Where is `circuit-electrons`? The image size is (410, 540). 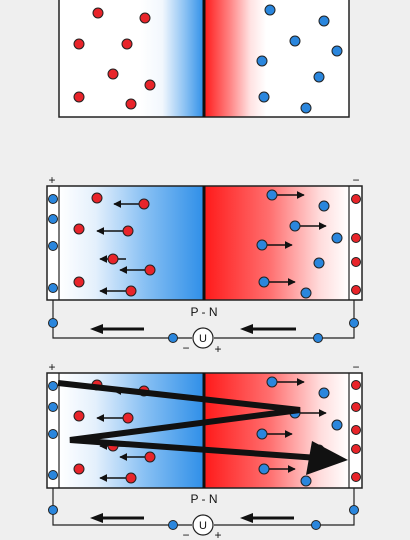
circuit-electrons is located at coordinates (203, 330).